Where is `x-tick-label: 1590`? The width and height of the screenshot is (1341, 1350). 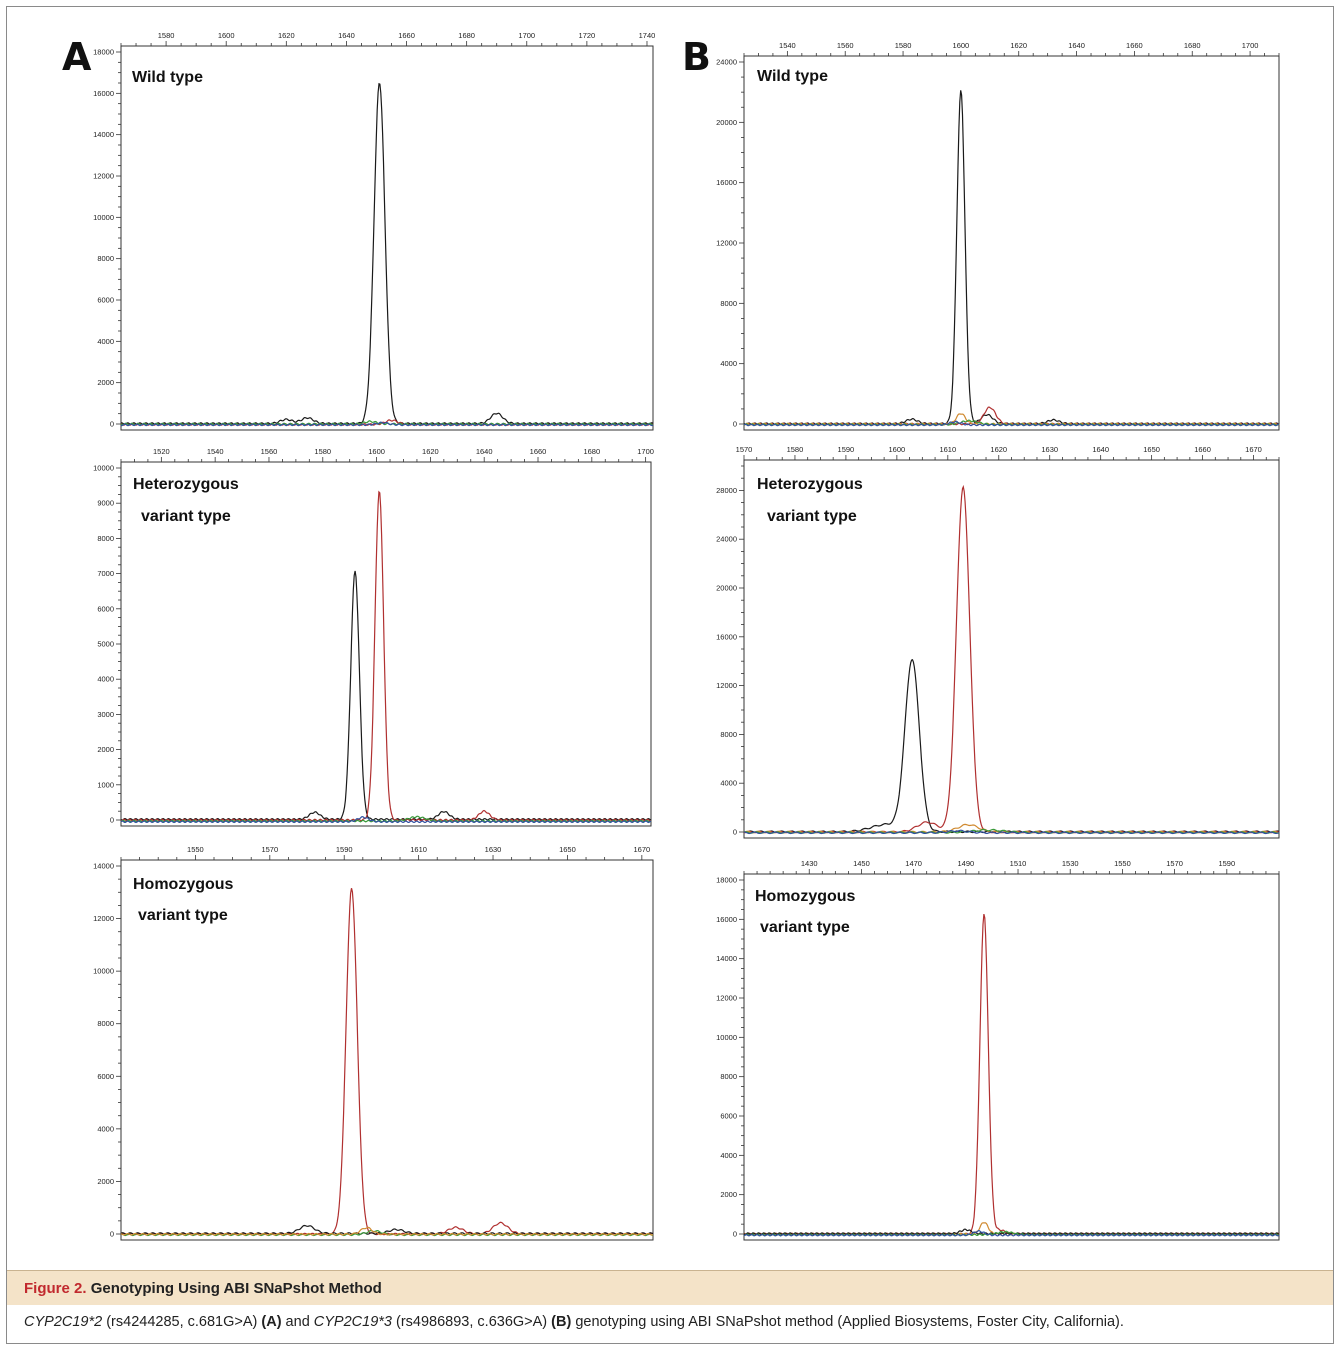 x-tick-label: 1590 is located at coordinates (344, 849).